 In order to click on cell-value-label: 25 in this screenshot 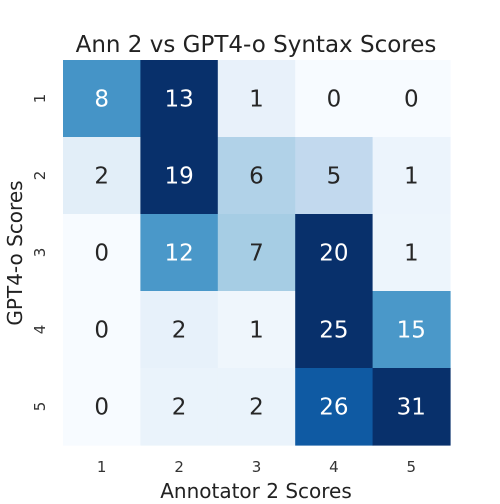, I will do `click(333, 331)`.